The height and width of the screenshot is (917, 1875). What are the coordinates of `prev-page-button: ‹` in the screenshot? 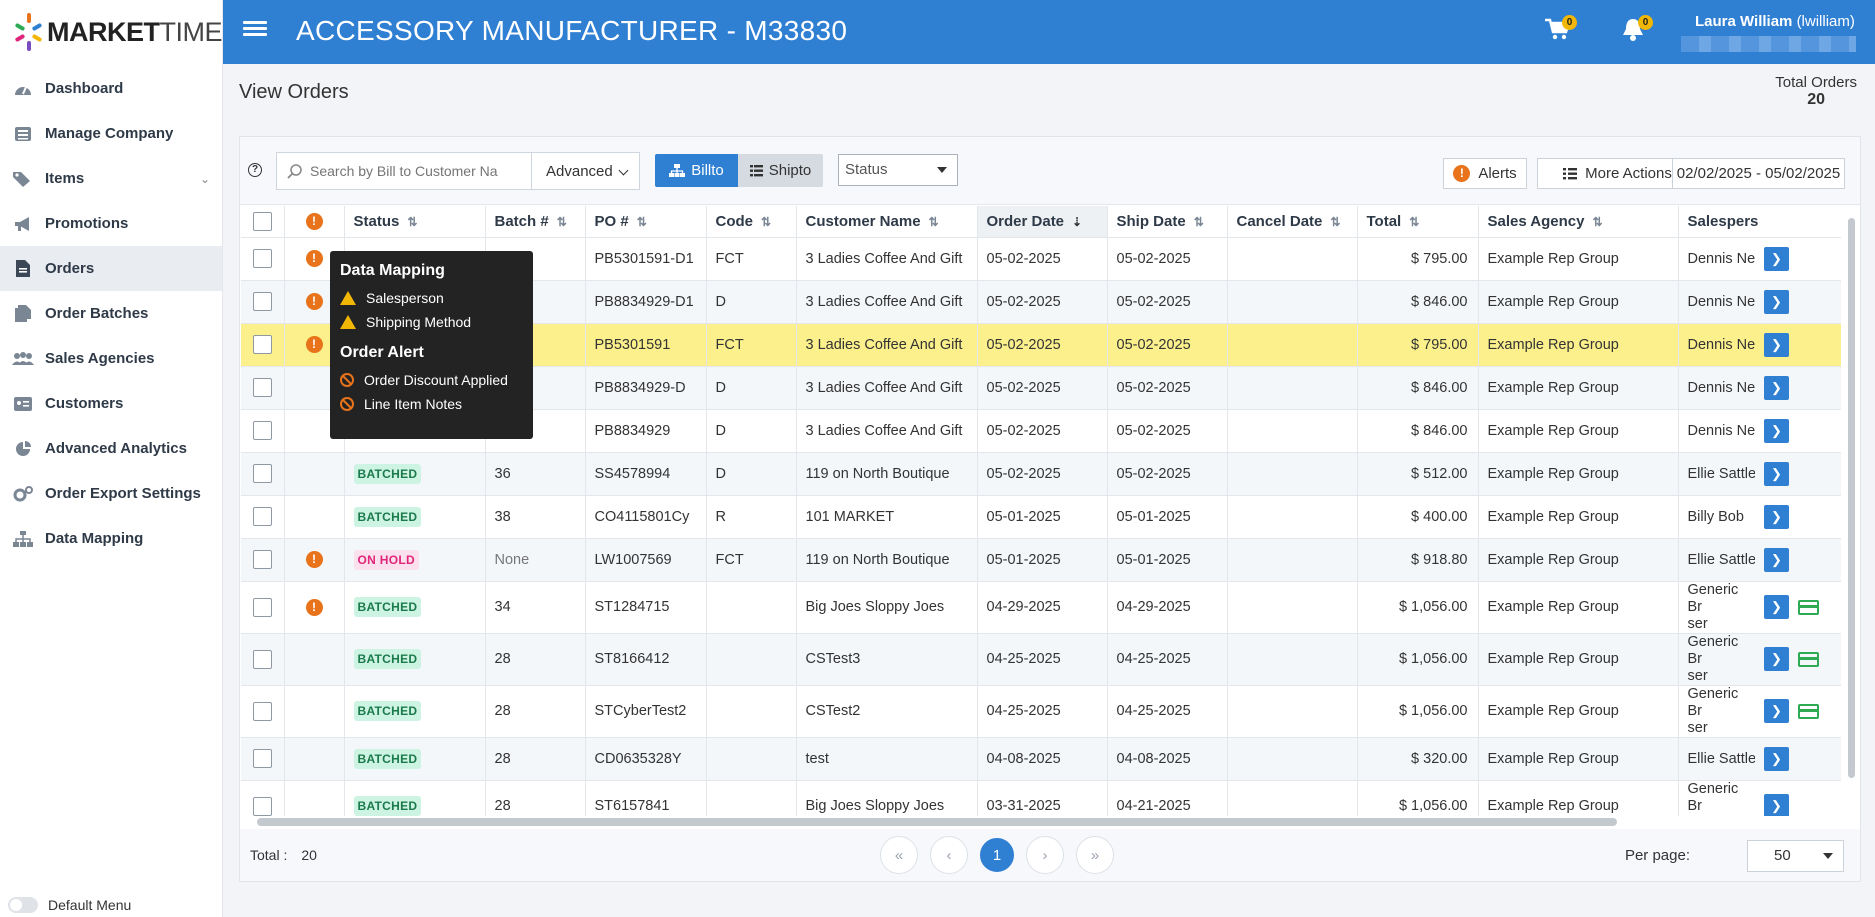 It's located at (949, 855).